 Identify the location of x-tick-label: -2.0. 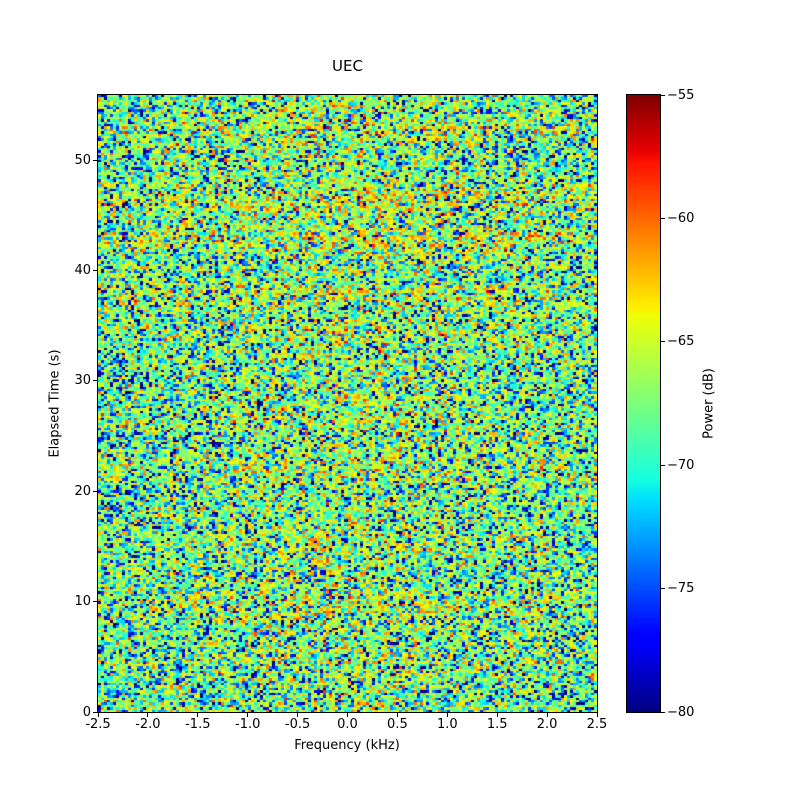
(148, 724).